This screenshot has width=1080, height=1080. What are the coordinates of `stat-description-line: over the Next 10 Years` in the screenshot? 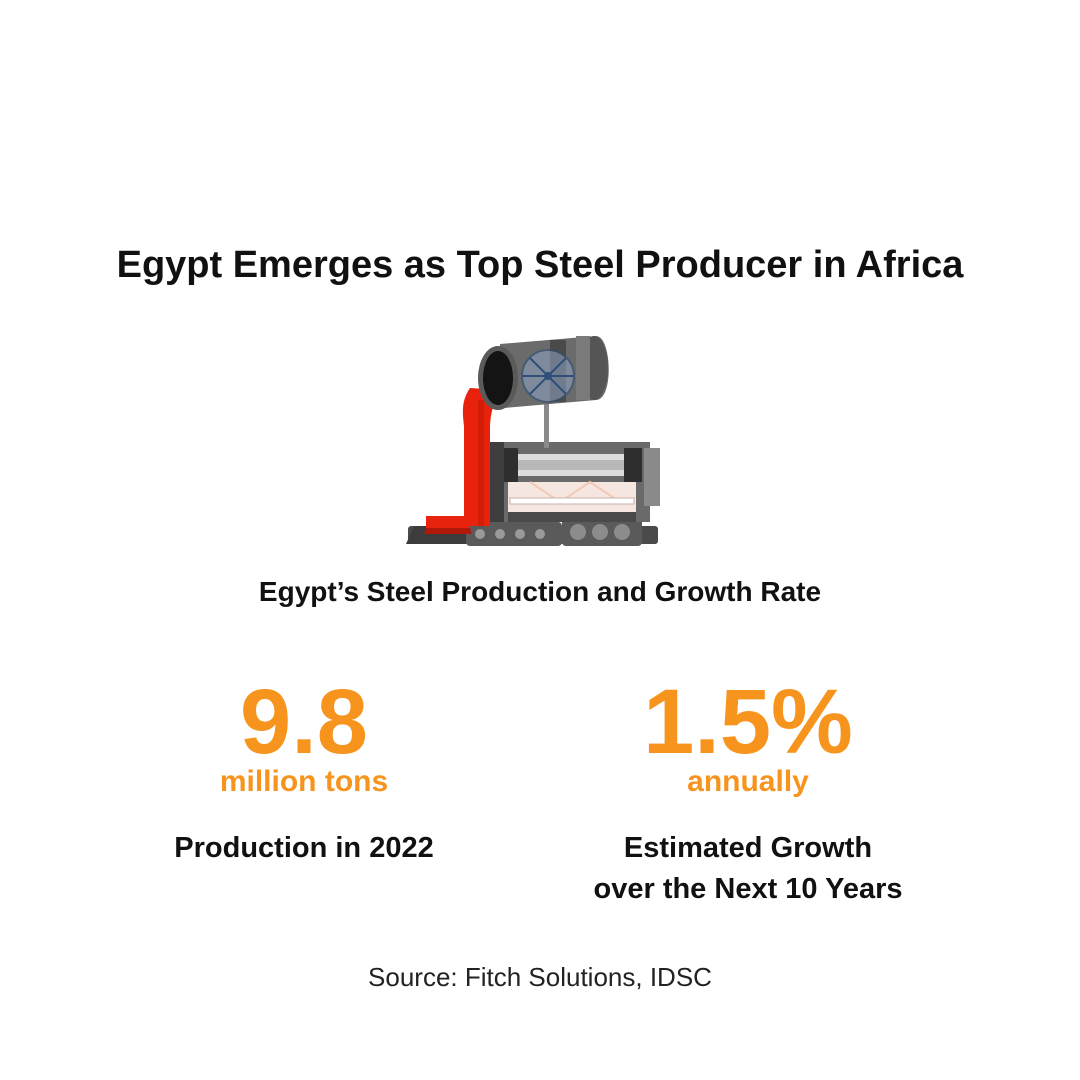 It's located at (748, 889).